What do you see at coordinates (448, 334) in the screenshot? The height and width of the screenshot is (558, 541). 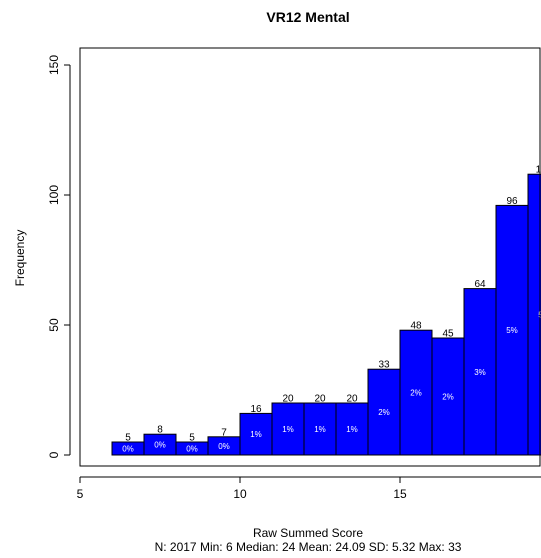 I see `bar-count-label: 45` at bounding box center [448, 334].